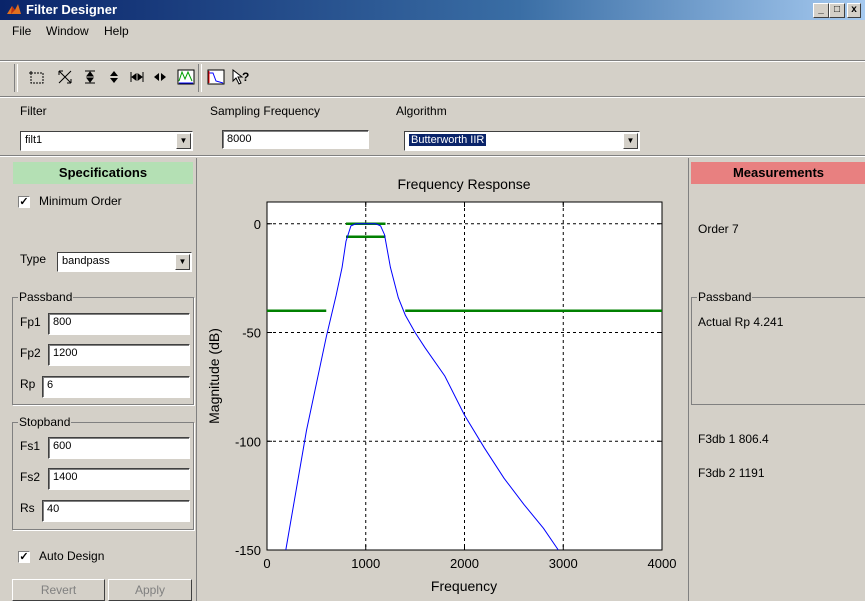  Describe the element at coordinates (432, 61) in the screenshot. I see `menu-divider` at that location.